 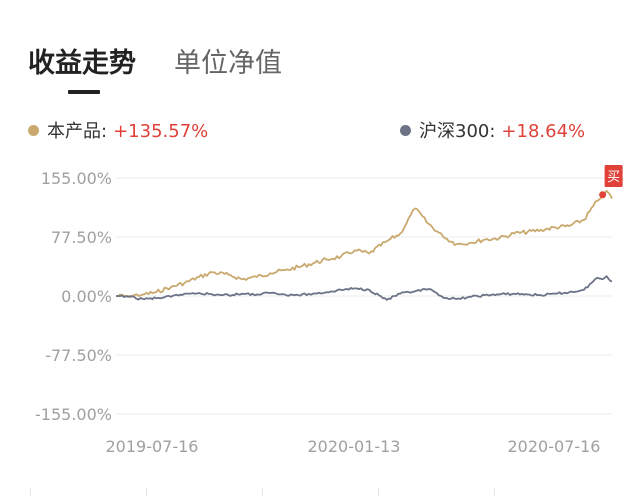 I want to click on index-legend-dot-icon, so click(x=405, y=130).